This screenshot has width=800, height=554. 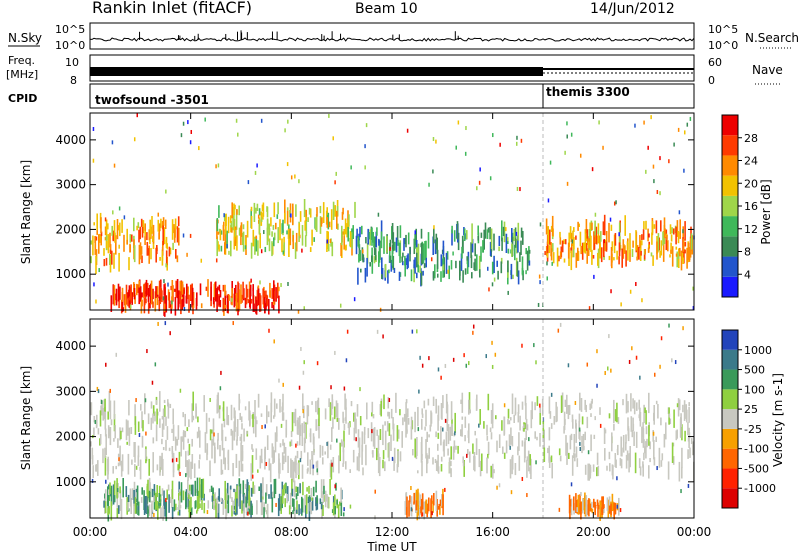 What do you see at coordinates (751, 206) in the screenshot?
I see `colorbar-tick-label: 16` at bounding box center [751, 206].